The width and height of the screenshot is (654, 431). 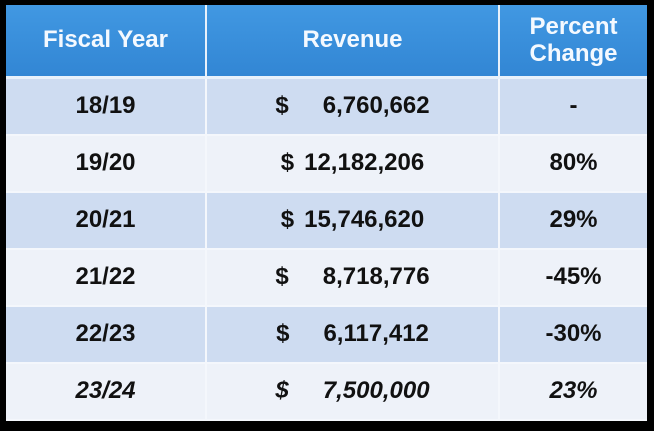 What do you see at coordinates (106, 221) in the screenshot?
I see `cell-year: 20/21` at bounding box center [106, 221].